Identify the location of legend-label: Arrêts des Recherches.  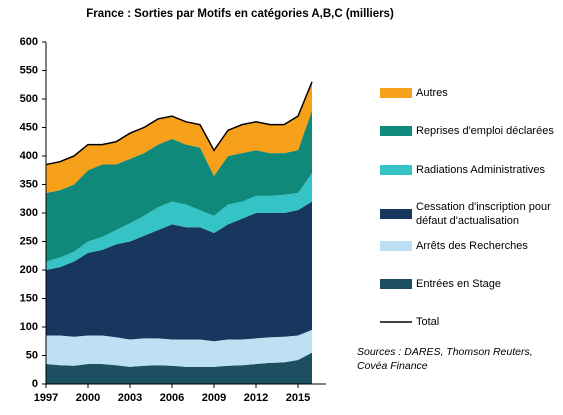
(472, 246).